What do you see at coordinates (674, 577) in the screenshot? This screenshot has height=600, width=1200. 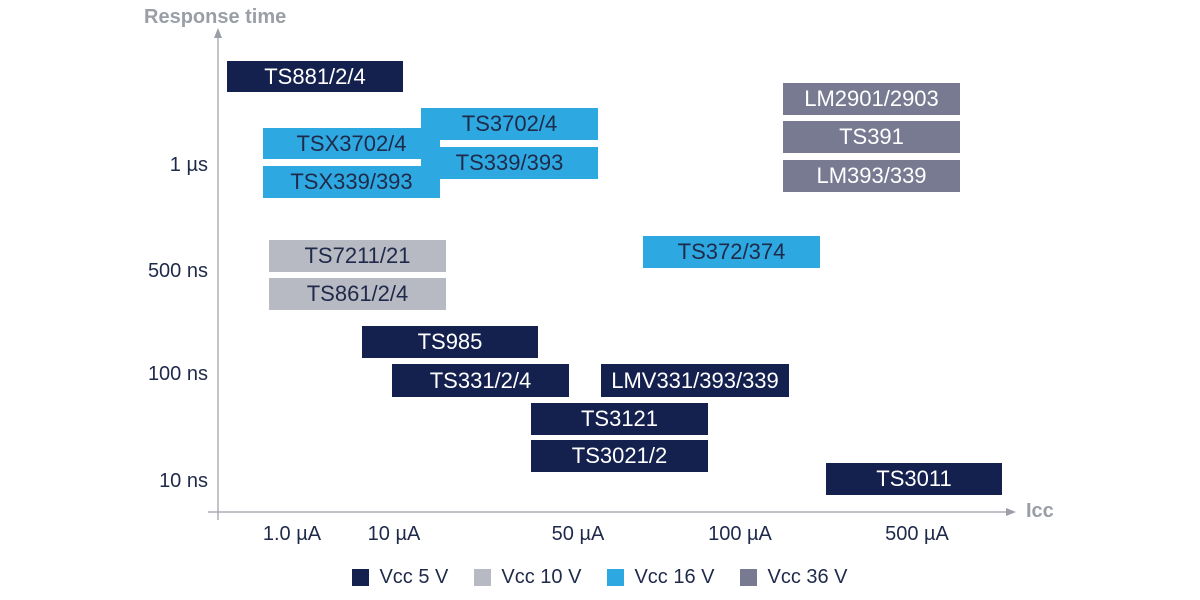 I see `legend-label: Vcc 16 V` at bounding box center [674, 577].